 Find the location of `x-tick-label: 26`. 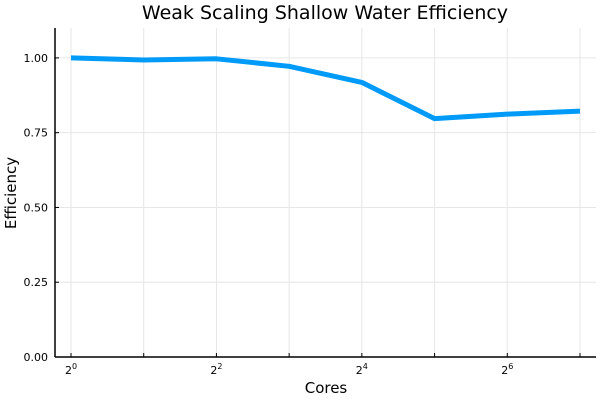

x-tick-label: 26 is located at coordinates (507, 369).